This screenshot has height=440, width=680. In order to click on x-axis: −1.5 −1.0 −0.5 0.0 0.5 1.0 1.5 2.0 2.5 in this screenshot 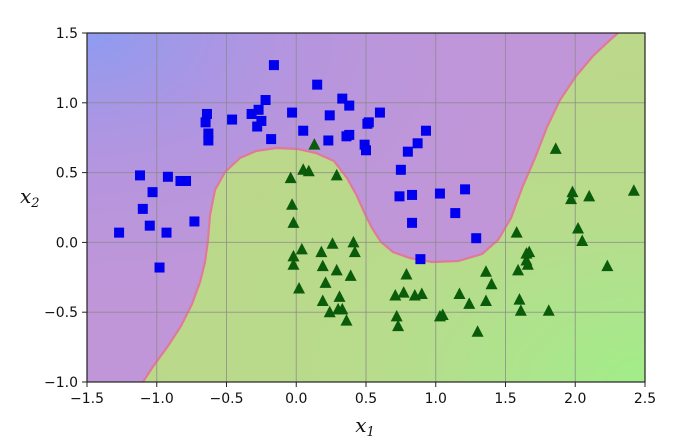, I will do `click(363, 394)`.